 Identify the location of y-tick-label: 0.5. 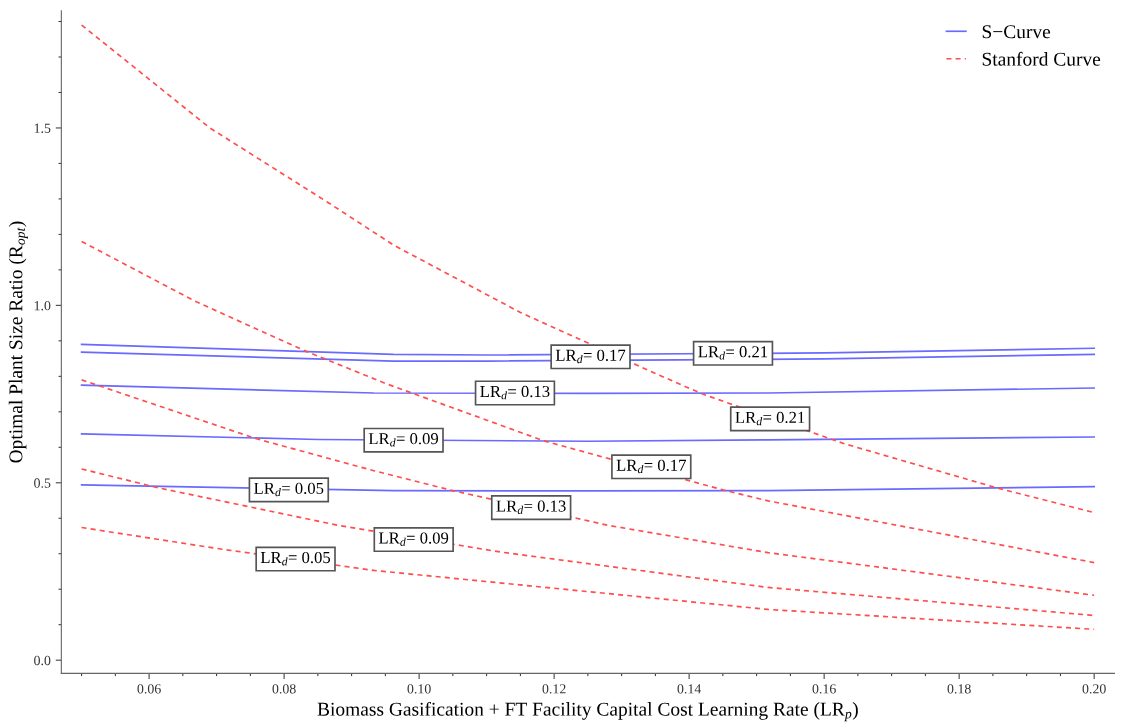
(42, 483).